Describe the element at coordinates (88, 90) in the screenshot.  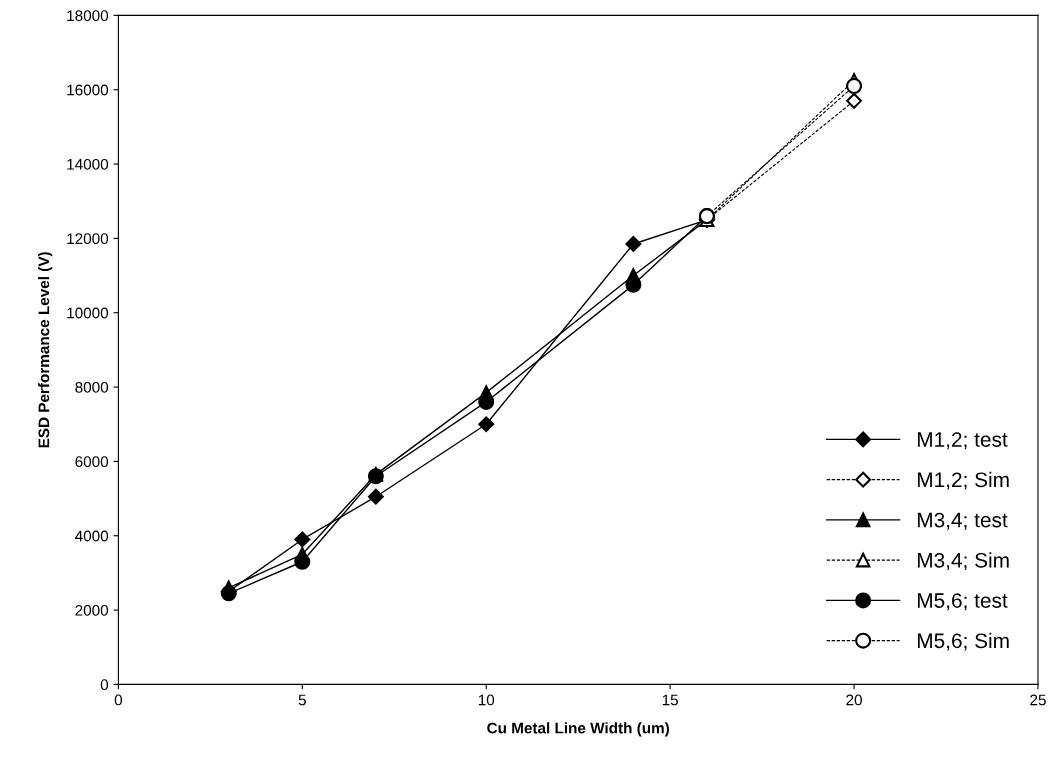
I see `y-tick-label: 16000` at that location.